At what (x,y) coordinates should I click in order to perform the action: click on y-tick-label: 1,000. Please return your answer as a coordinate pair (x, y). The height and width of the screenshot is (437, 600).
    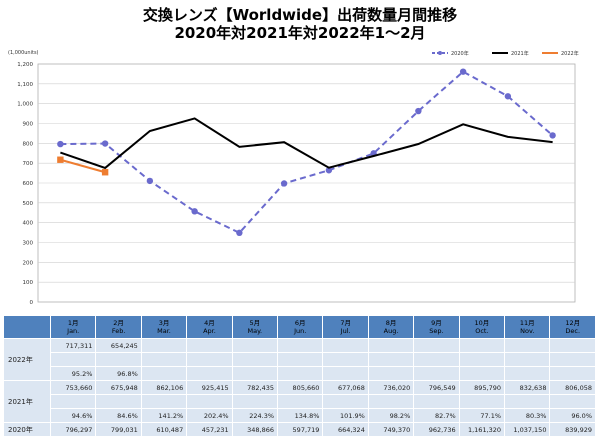
    Looking at the image, I should click on (25, 105).